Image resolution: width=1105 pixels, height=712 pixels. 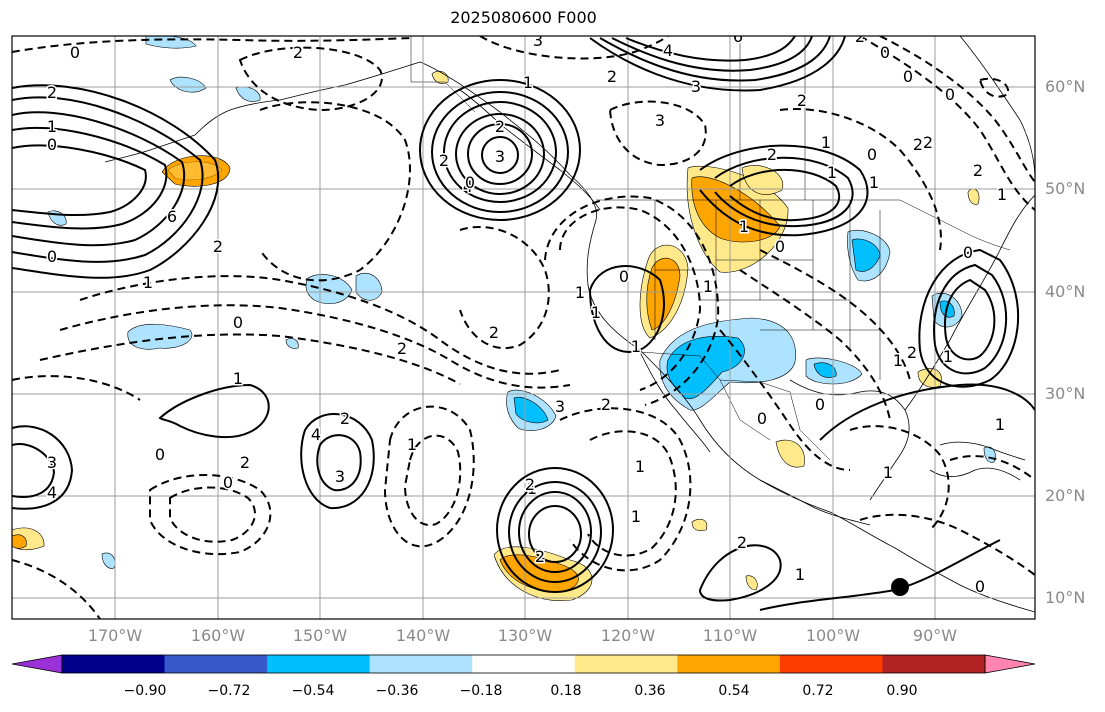 I want to click on lat-label: 10°N, so click(x=1065, y=597).